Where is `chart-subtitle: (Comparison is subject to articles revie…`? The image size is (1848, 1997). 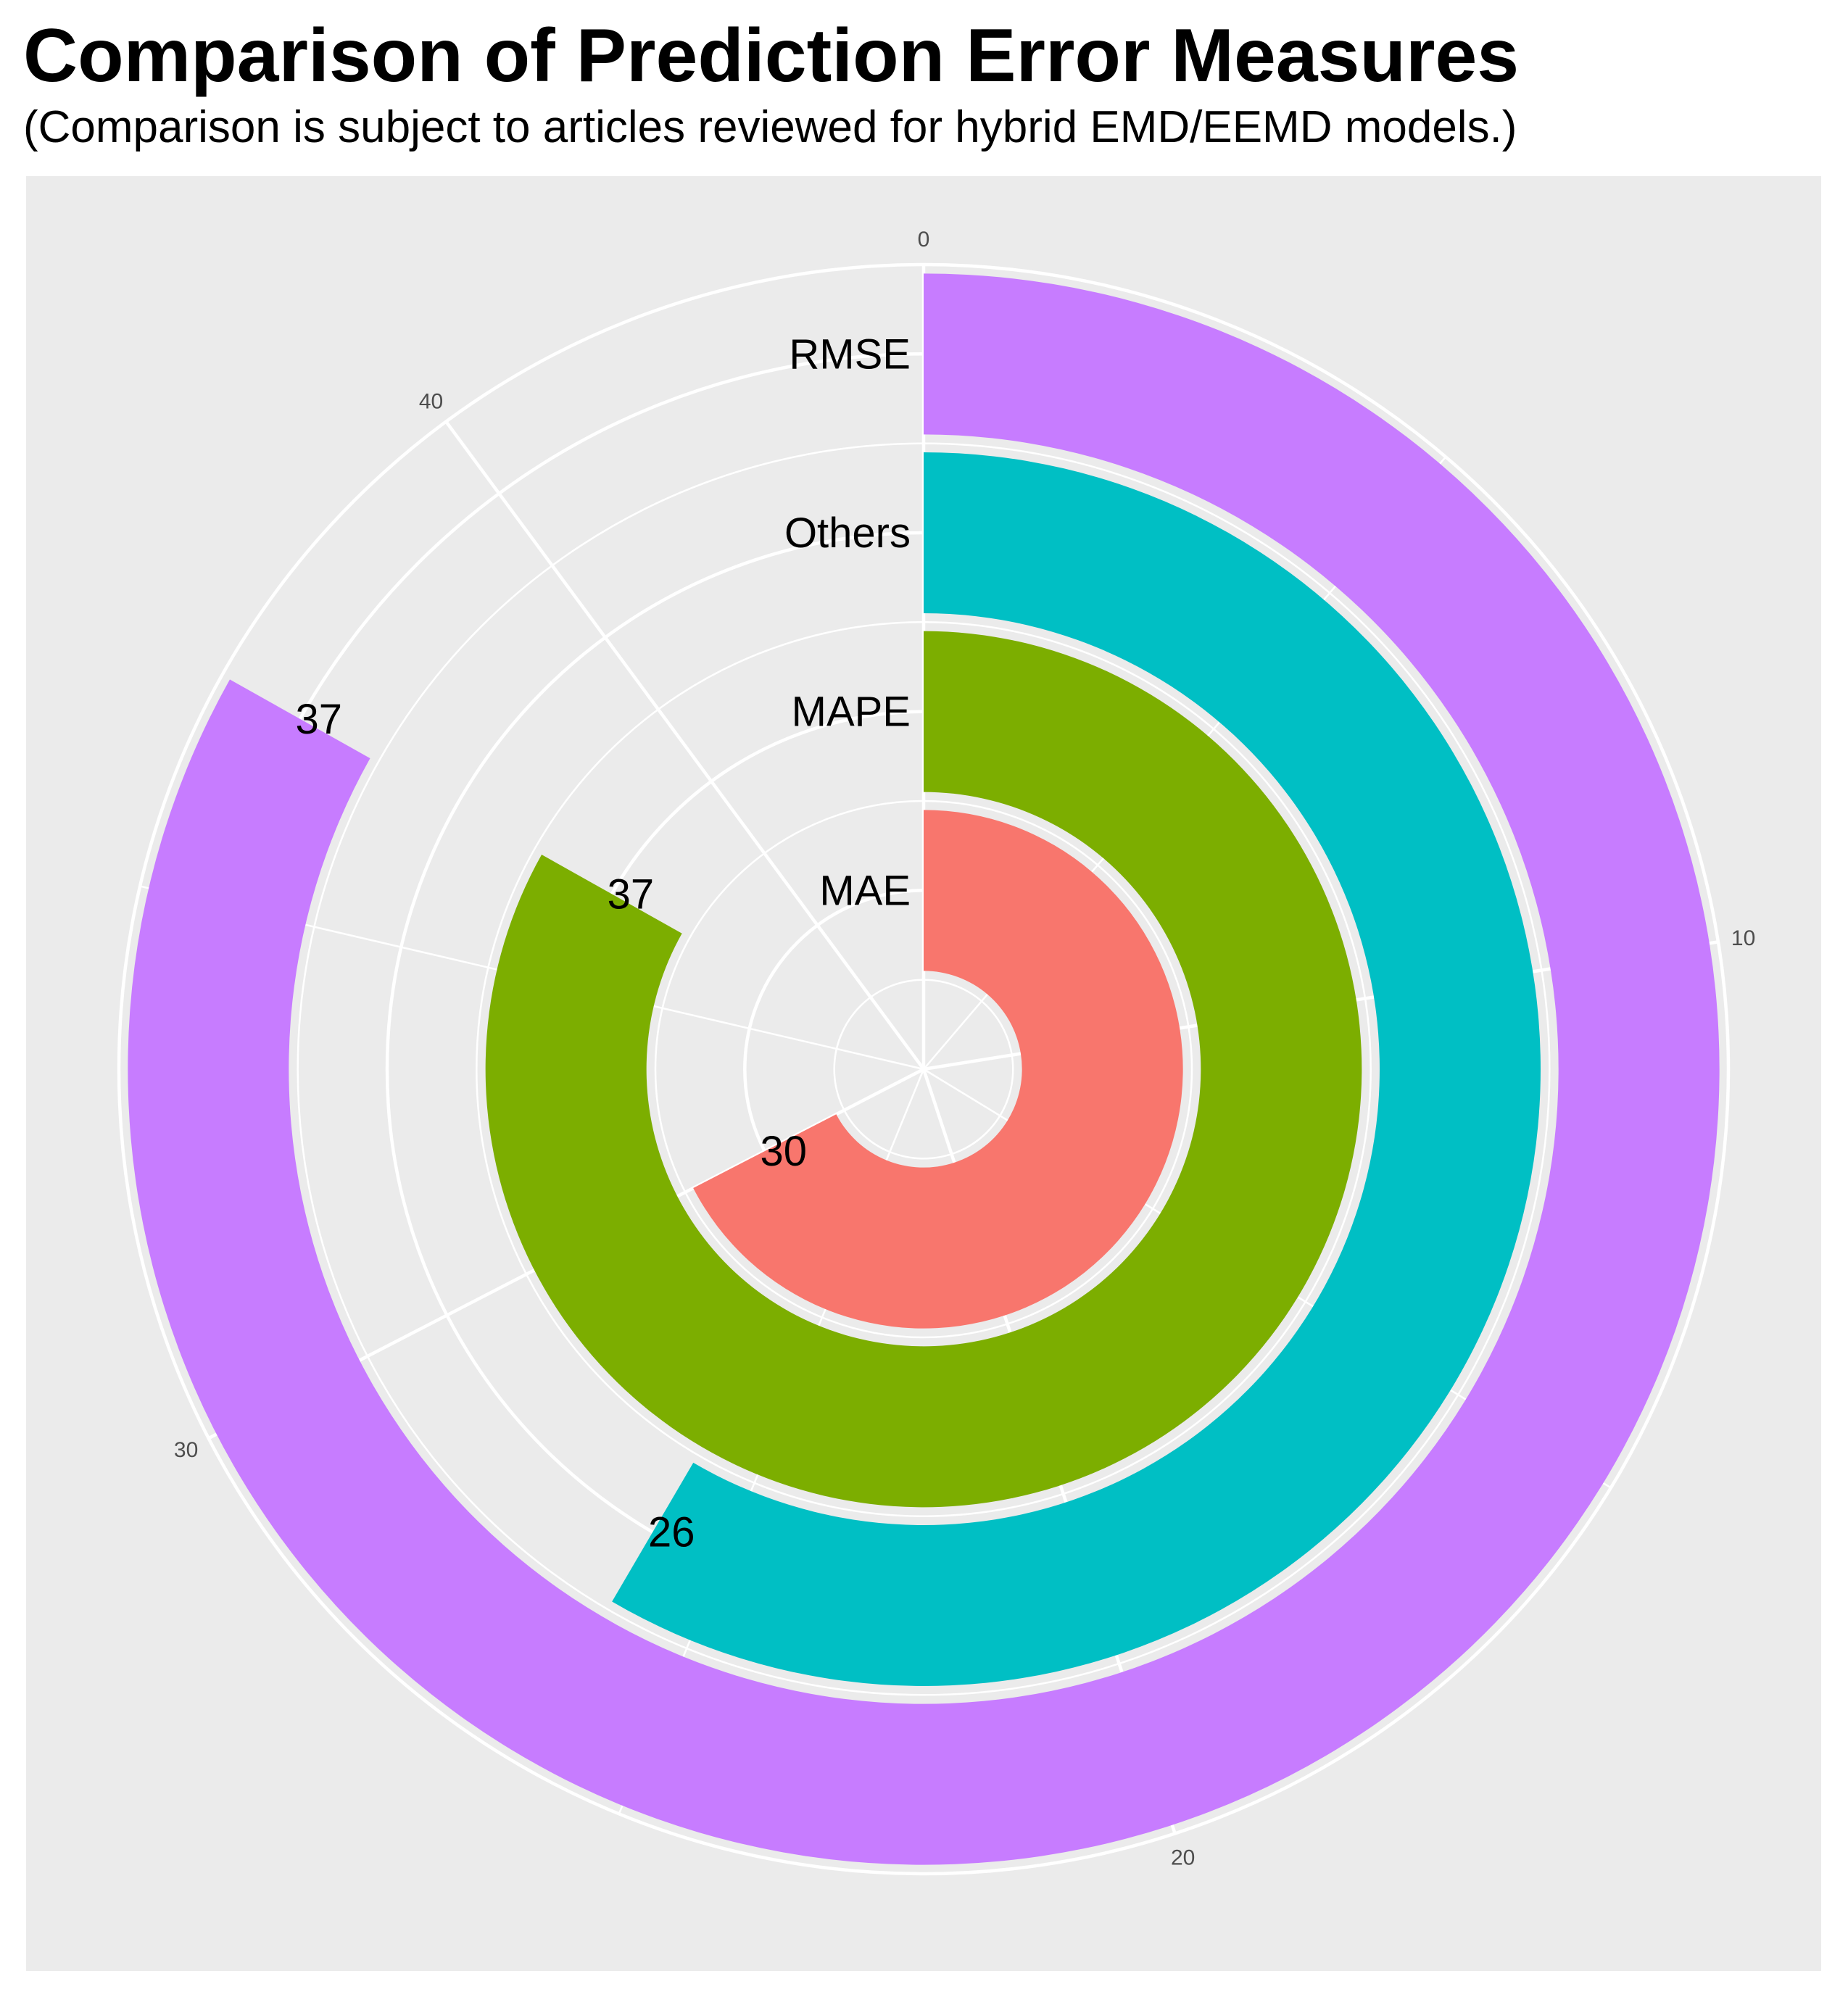 chart-subtitle: (Comparison is subject to articles revie… is located at coordinates (770, 127).